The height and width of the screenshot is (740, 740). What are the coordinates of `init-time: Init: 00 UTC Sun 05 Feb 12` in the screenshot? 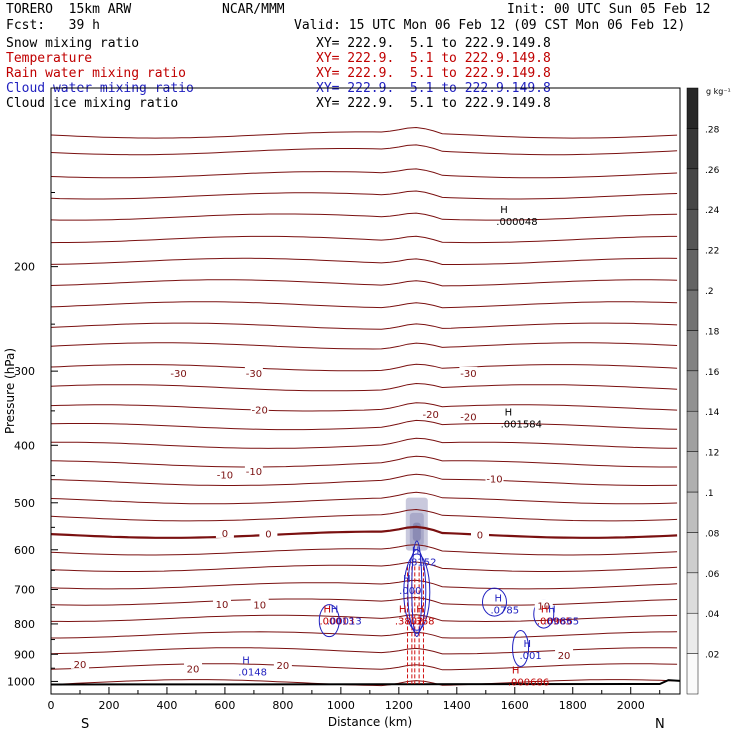 It's located at (609, 9).